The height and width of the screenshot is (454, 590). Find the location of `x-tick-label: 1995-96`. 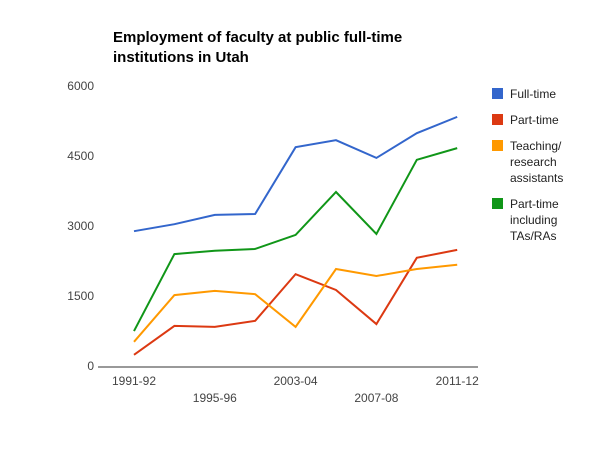

x-tick-label: 1995-96 is located at coordinates (215, 398).